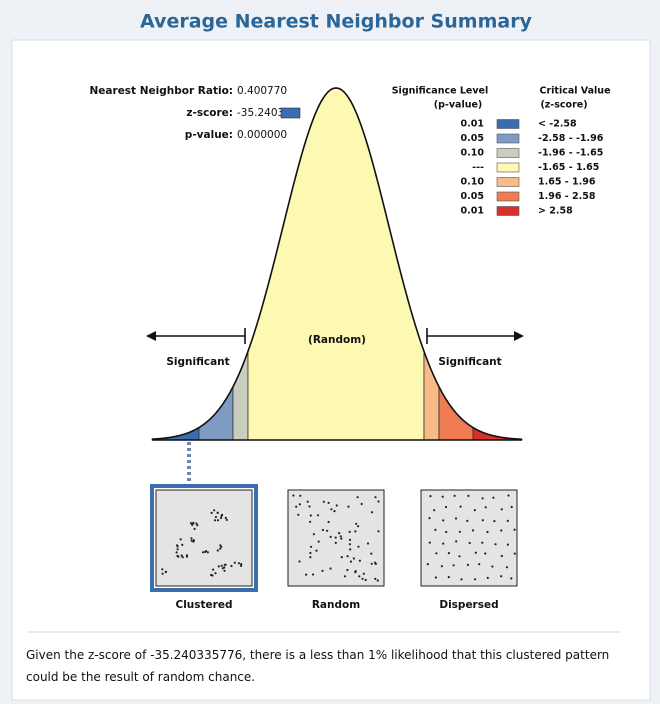  What do you see at coordinates (567, 182) in the screenshot?
I see `legend-z: 1.65 - 1.96` at bounding box center [567, 182].